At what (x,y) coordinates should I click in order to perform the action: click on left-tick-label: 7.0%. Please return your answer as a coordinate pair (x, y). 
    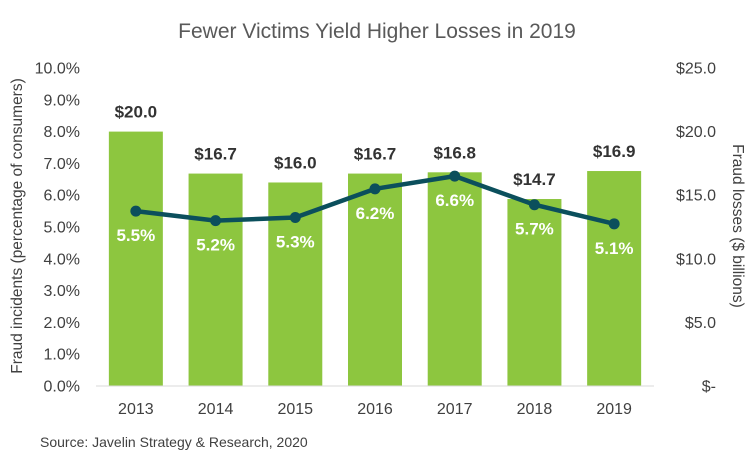
    Looking at the image, I should click on (62, 164).